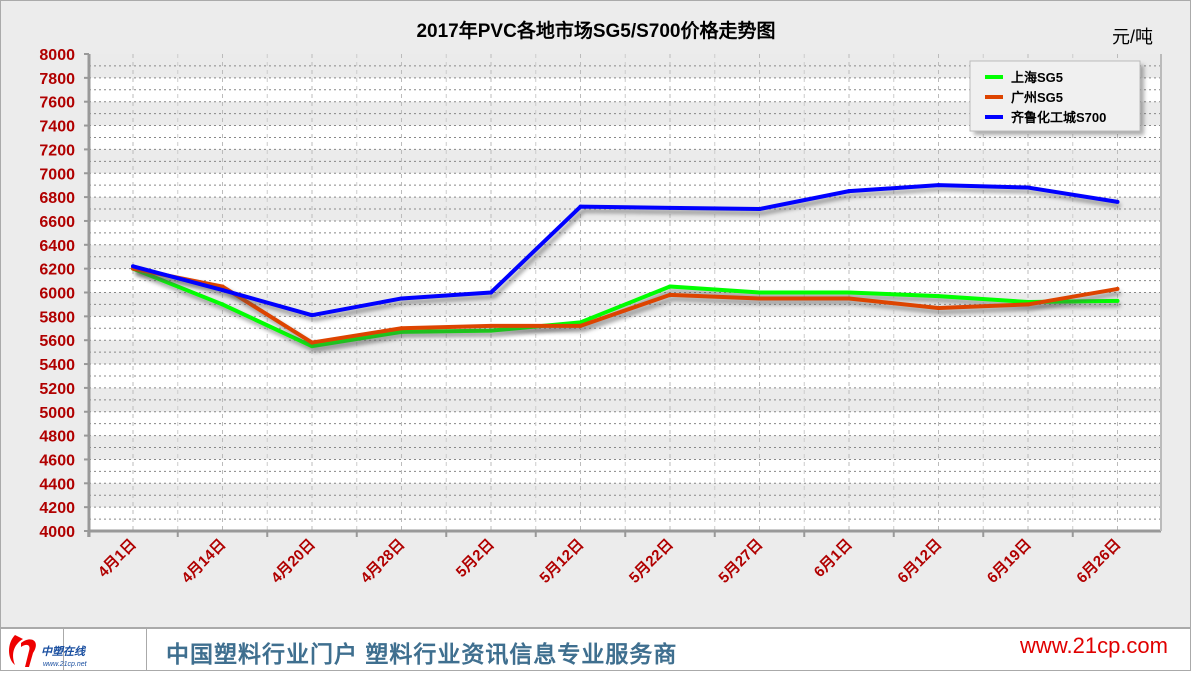  Describe the element at coordinates (833, 558) in the screenshot. I see `x-tick-label: 6月1日` at that location.